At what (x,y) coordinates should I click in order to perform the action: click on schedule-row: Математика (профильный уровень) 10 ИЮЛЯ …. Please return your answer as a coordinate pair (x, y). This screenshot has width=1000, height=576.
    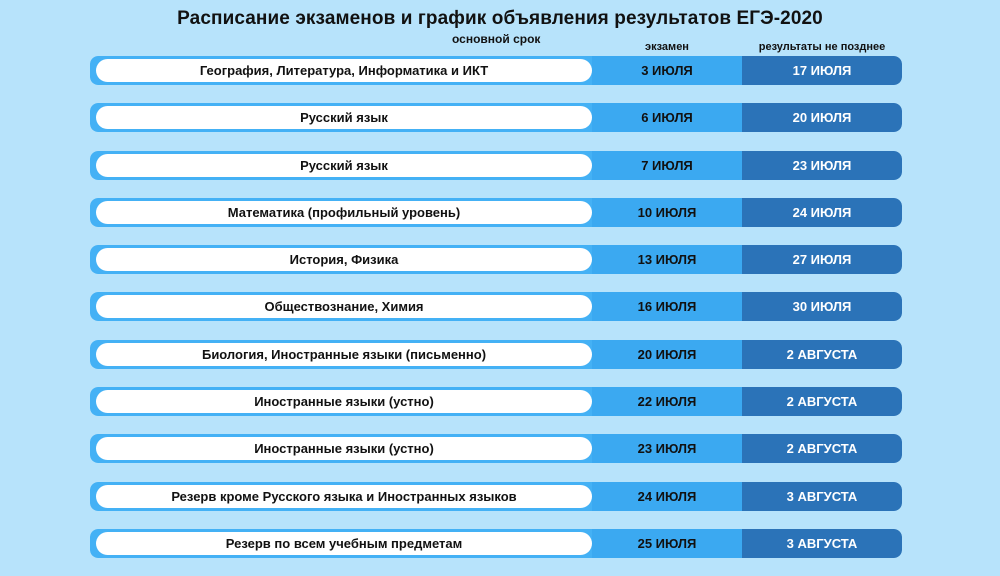
    Looking at the image, I should click on (496, 212).